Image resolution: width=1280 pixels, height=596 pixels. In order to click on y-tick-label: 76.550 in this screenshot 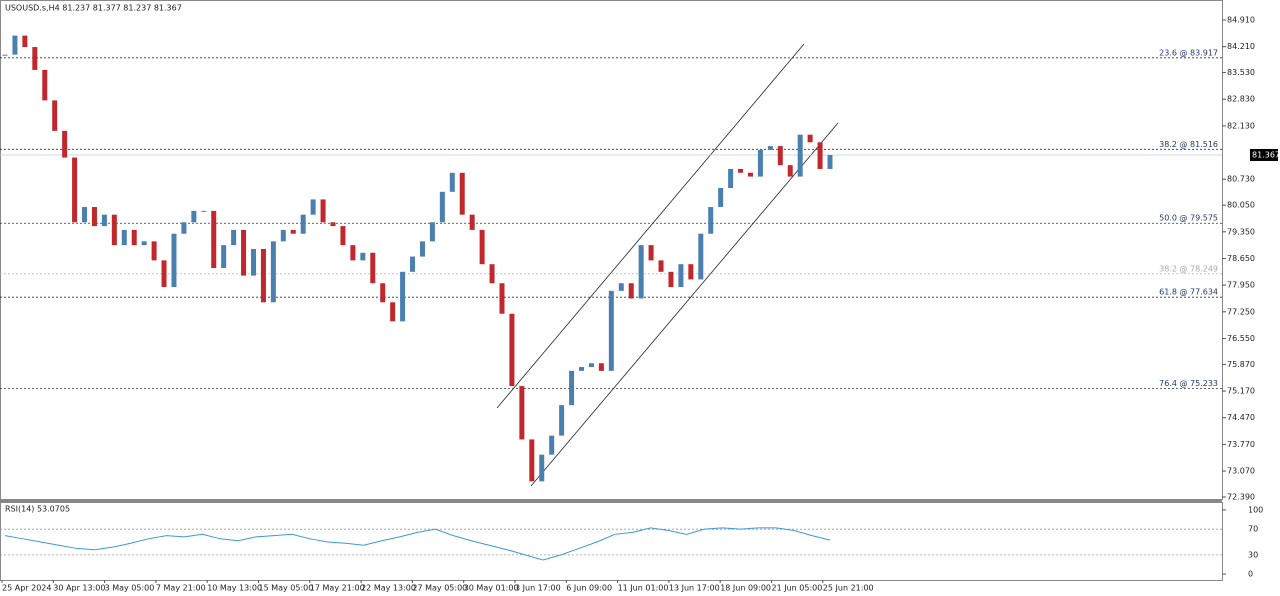, I will do `click(1241, 338)`.